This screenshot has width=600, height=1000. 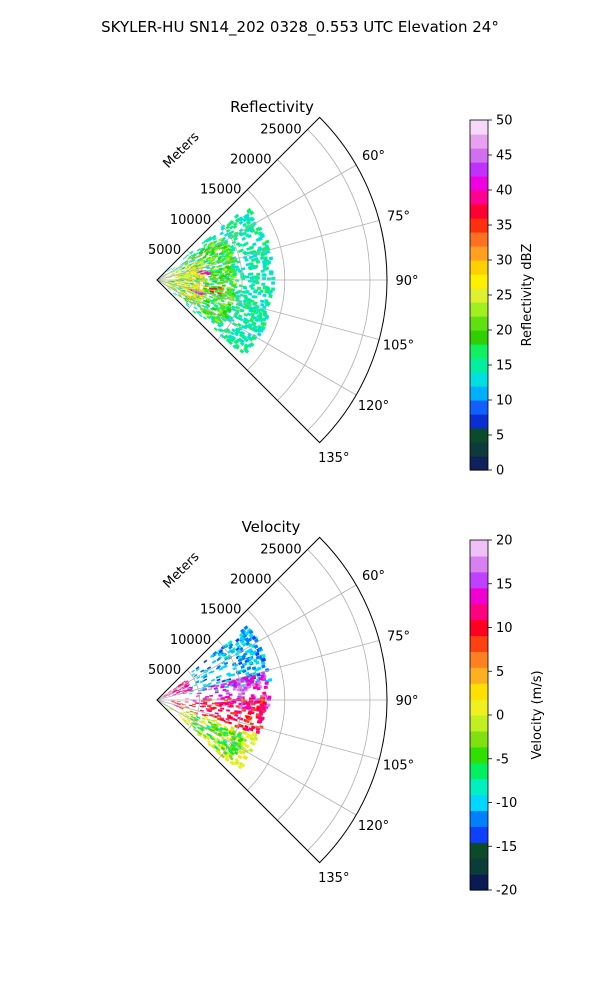 What do you see at coordinates (164, 250) in the screenshot?
I see `radial-tick-label: 5000` at bounding box center [164, 250].